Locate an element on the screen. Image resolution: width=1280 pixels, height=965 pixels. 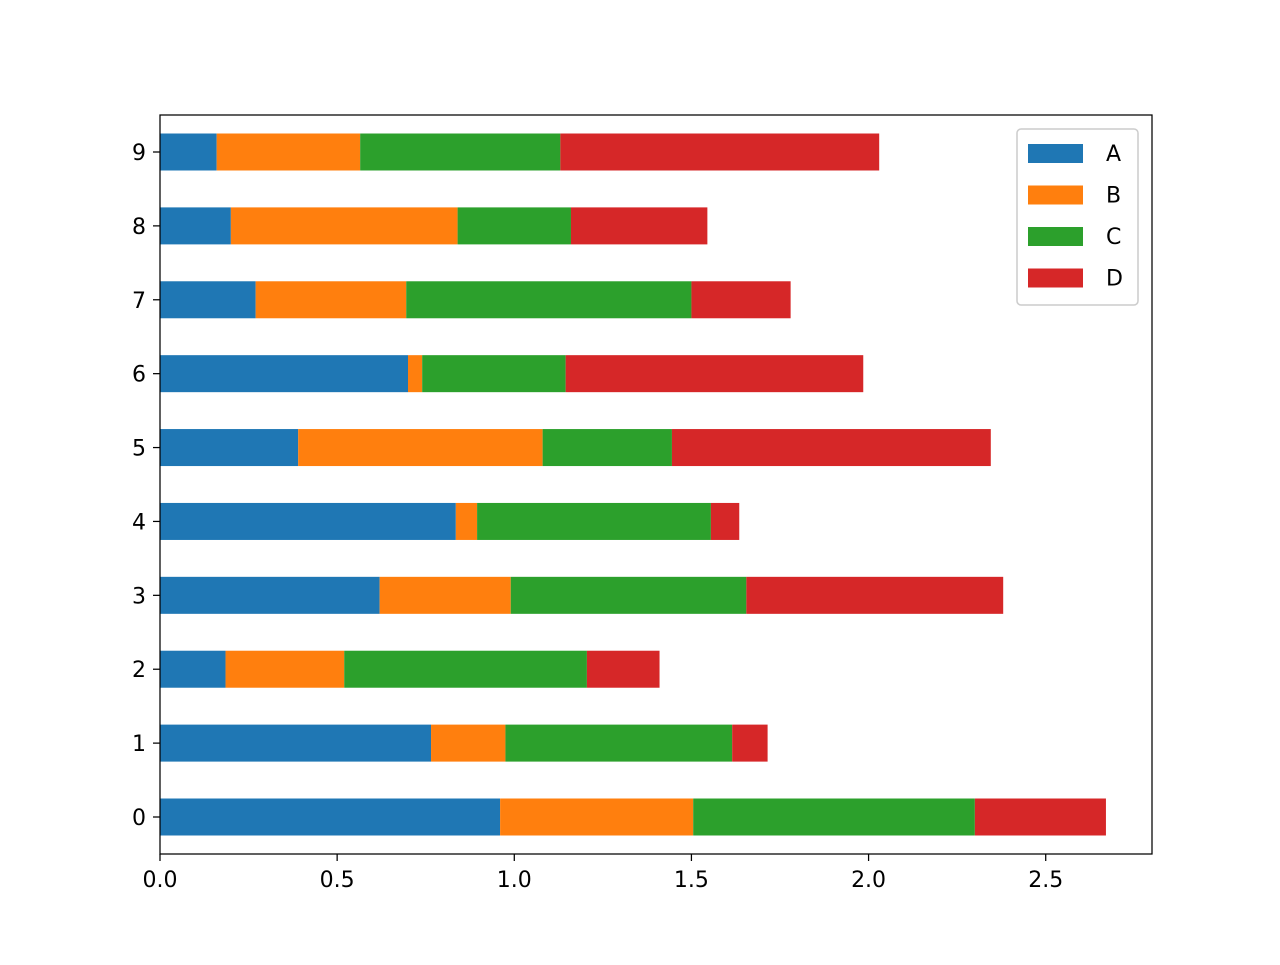
y-tick-label: 9 is located at coordinates (139, 153).